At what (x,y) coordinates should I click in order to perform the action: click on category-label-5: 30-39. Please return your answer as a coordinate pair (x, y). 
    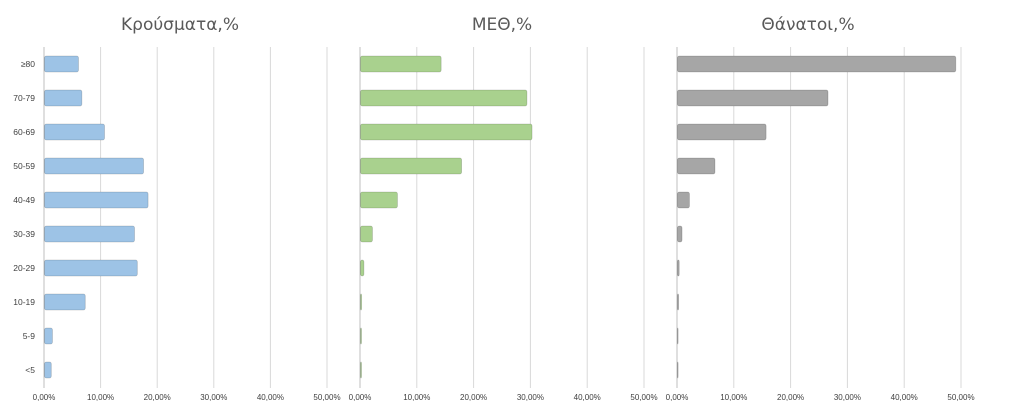
    Looking at the image, I should click on (24, 234).